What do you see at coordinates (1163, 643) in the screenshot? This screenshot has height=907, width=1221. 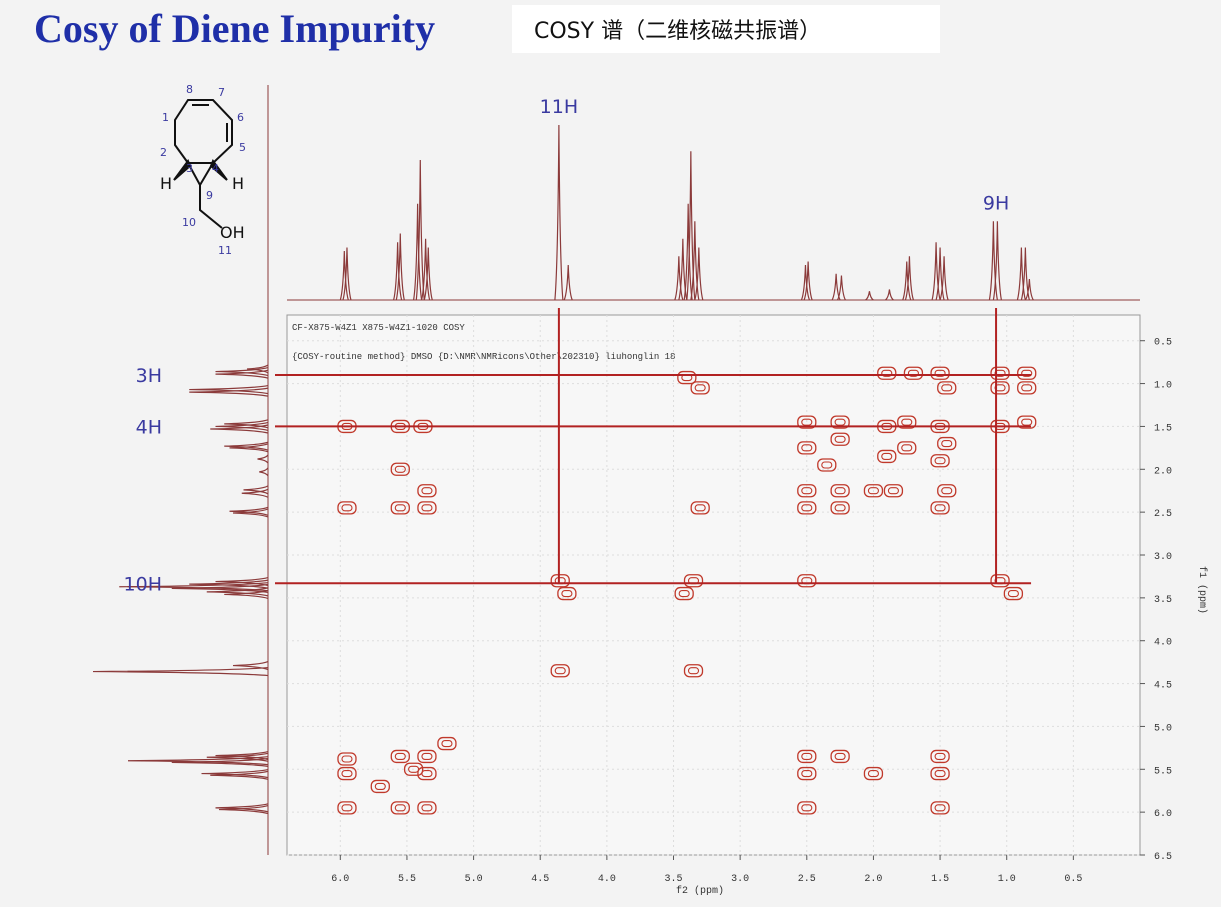 I see `y-tick-label: 4.0` at bounding box center [1163, 643].